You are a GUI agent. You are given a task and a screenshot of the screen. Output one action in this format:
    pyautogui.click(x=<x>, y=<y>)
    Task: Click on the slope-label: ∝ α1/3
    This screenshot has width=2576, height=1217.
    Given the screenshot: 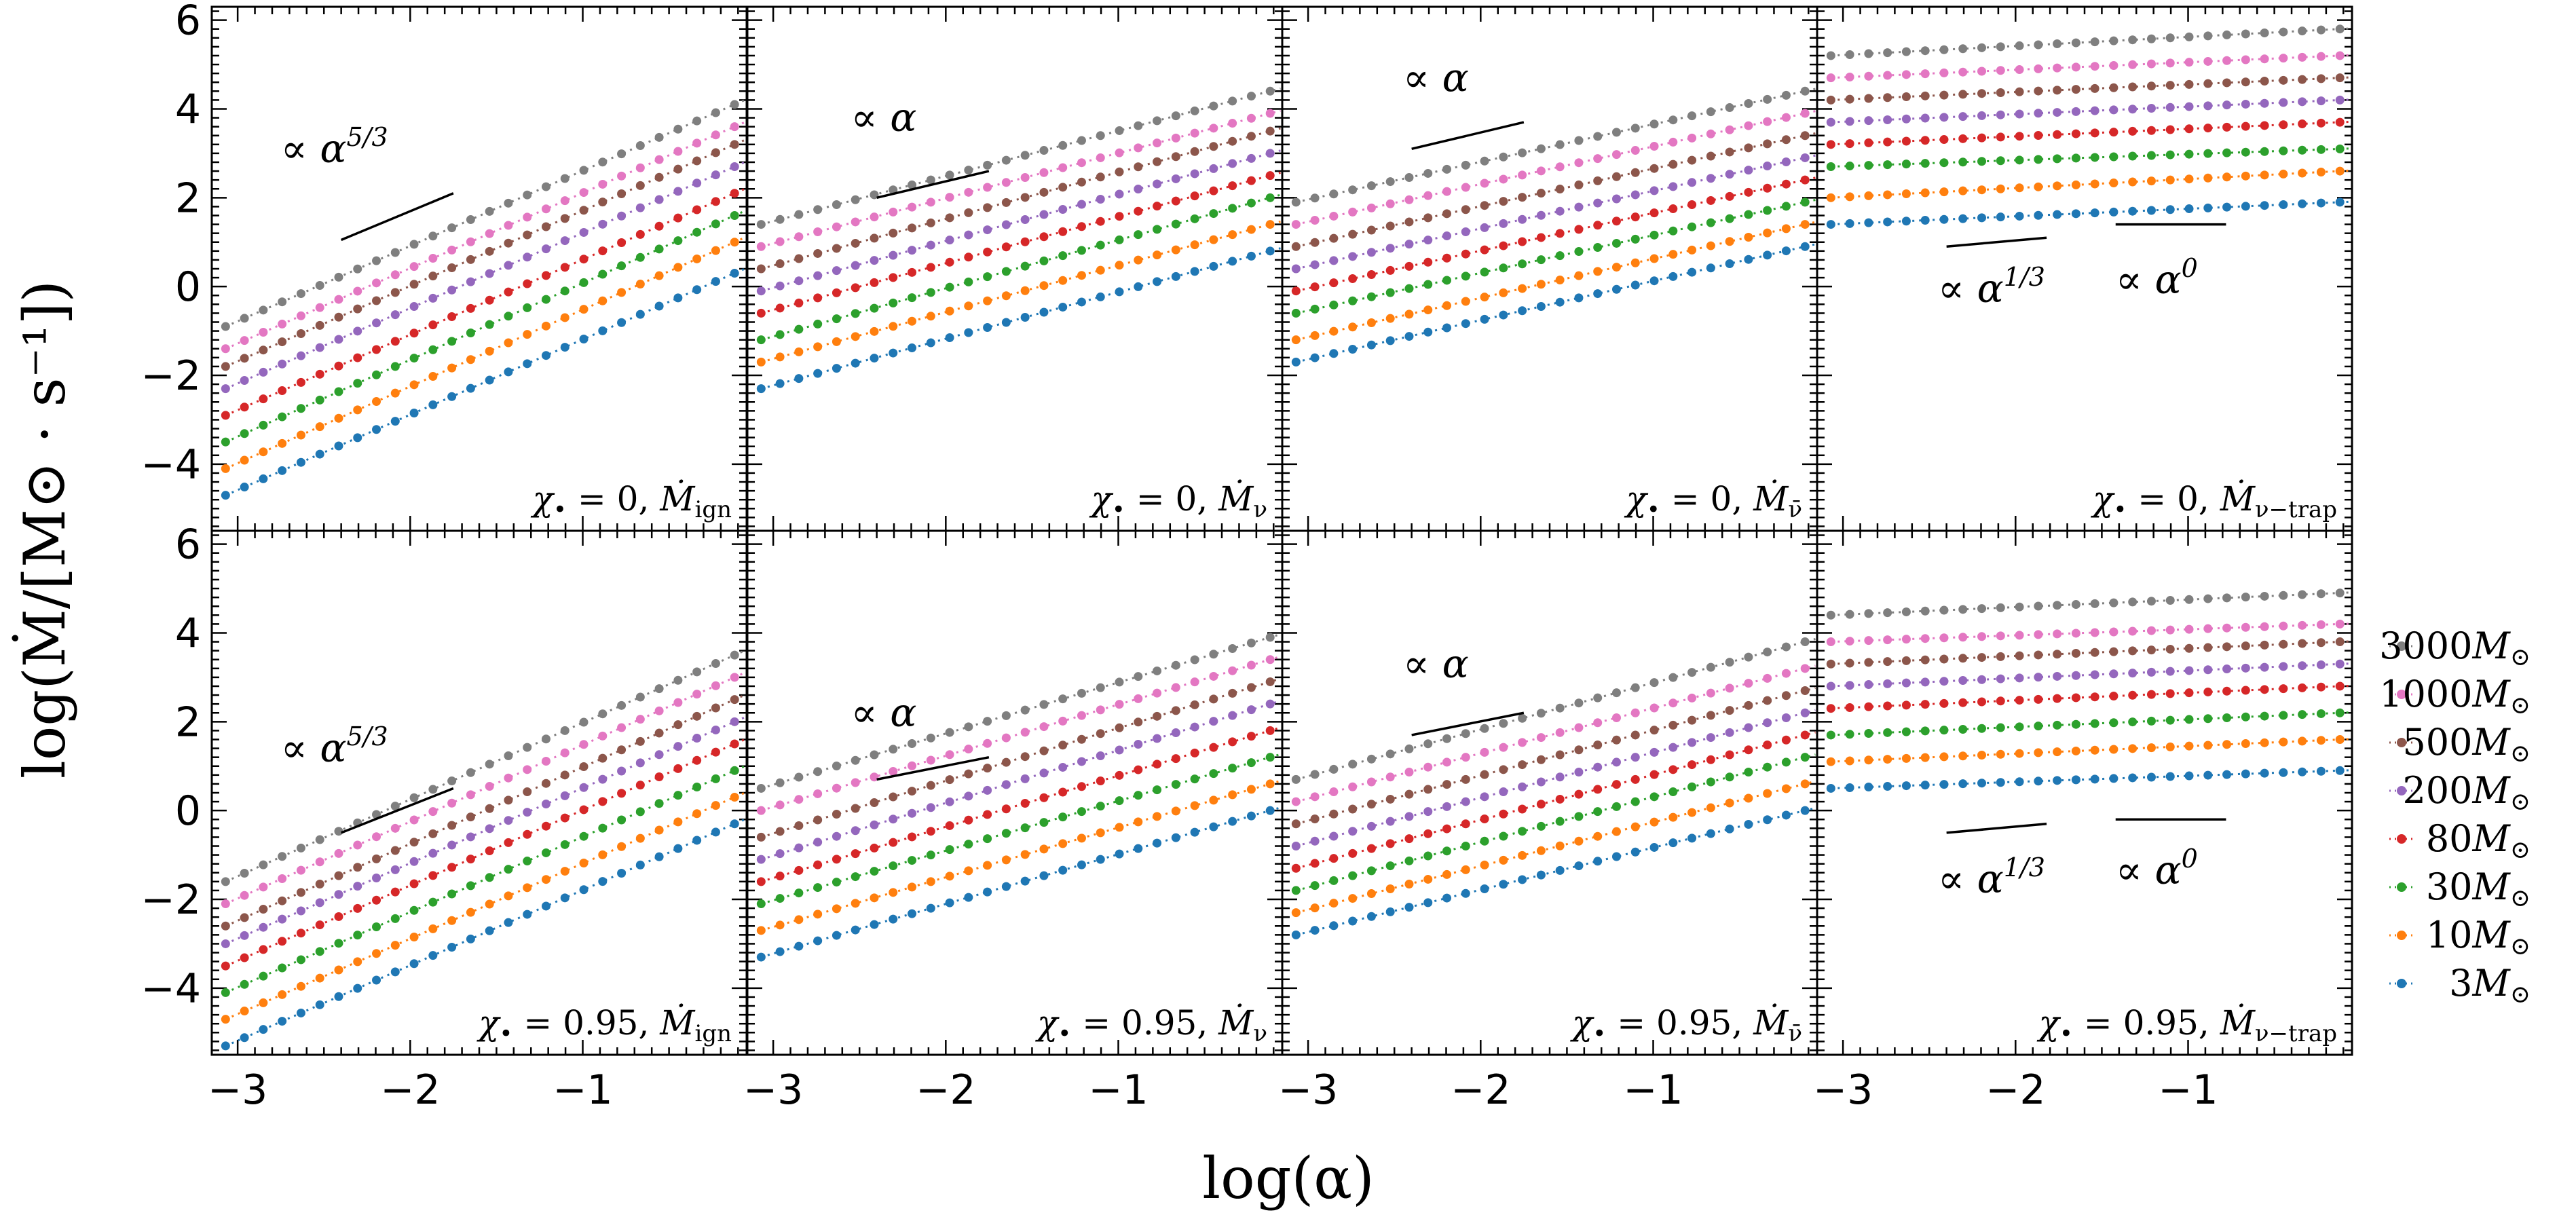 What is the action you would take?
    pyautogui.click(x=1992, y=287)
    